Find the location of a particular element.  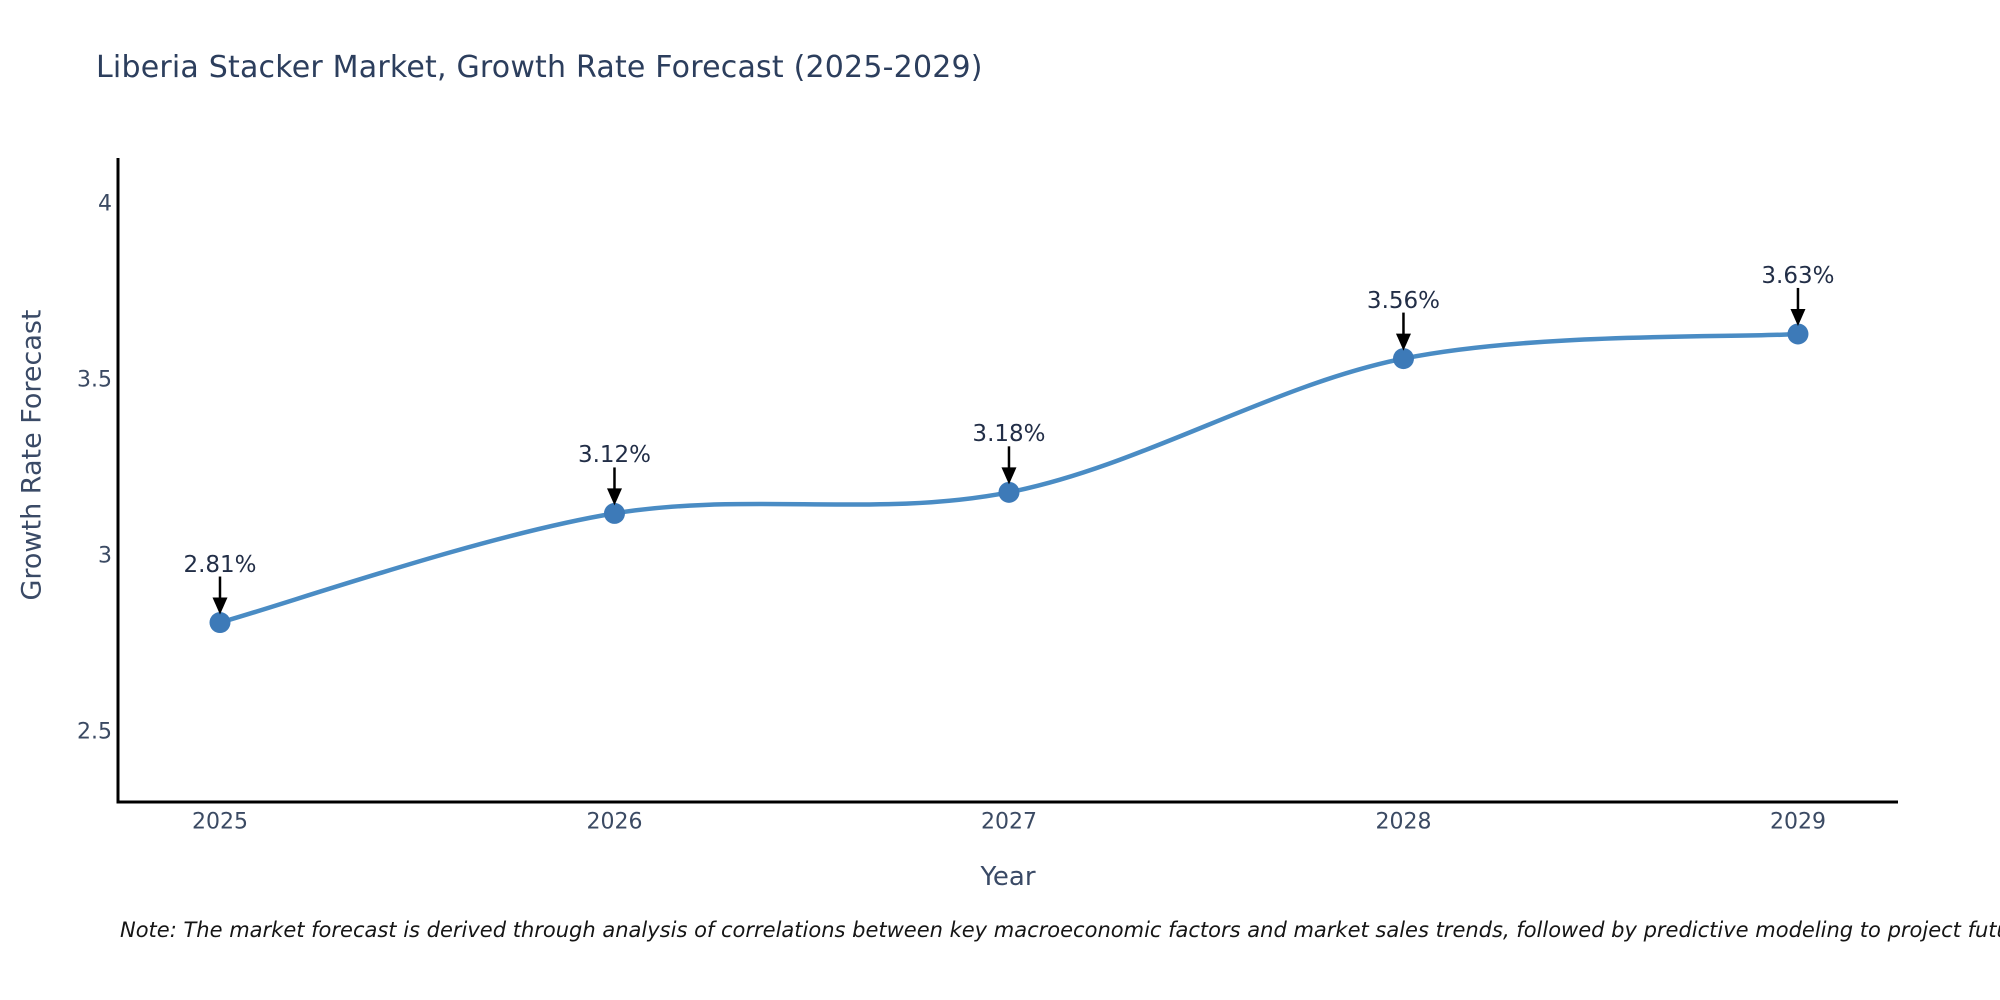

y-axis-title: Growth Rate Forecast is located at coordinates (32, 455).